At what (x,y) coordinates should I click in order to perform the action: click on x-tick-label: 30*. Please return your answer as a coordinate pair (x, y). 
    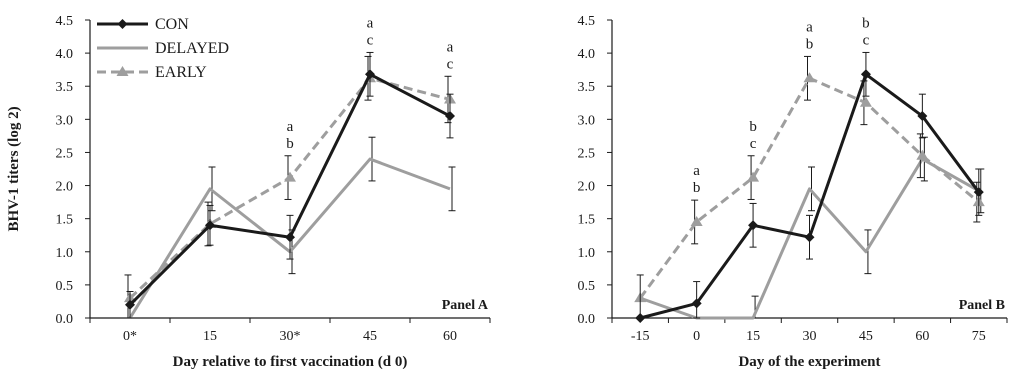
    Looking at the image, I should click on (290, 336).